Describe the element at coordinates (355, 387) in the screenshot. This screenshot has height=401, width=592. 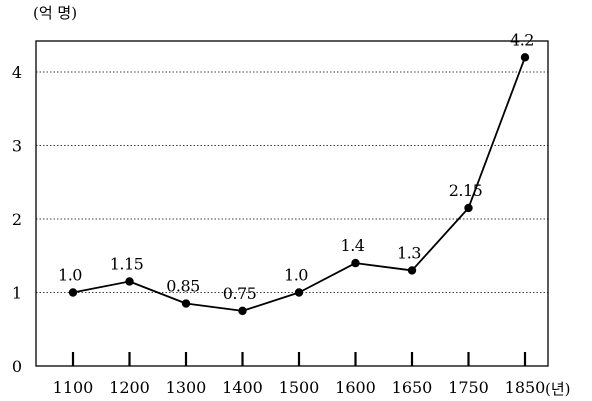
I see `x-tick-label: 1600` at that location.